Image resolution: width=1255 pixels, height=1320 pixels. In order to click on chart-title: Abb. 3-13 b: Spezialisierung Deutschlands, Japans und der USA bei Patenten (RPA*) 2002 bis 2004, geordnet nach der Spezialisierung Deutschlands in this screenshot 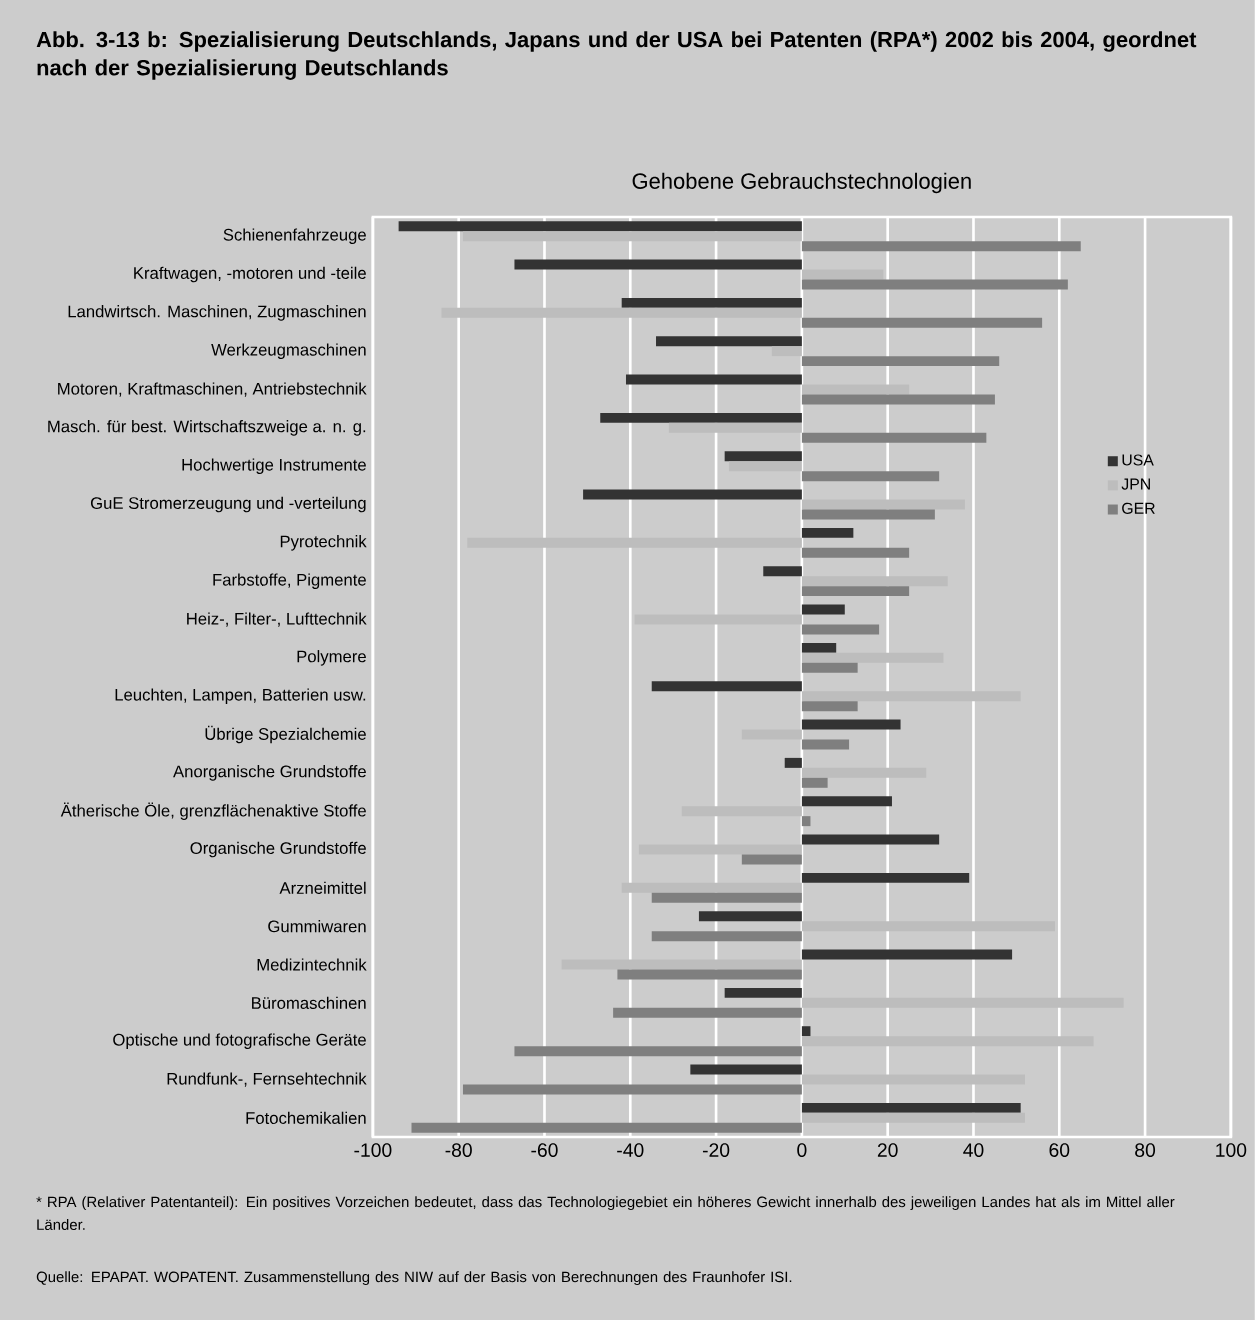, I will do `click(616, 55)`.